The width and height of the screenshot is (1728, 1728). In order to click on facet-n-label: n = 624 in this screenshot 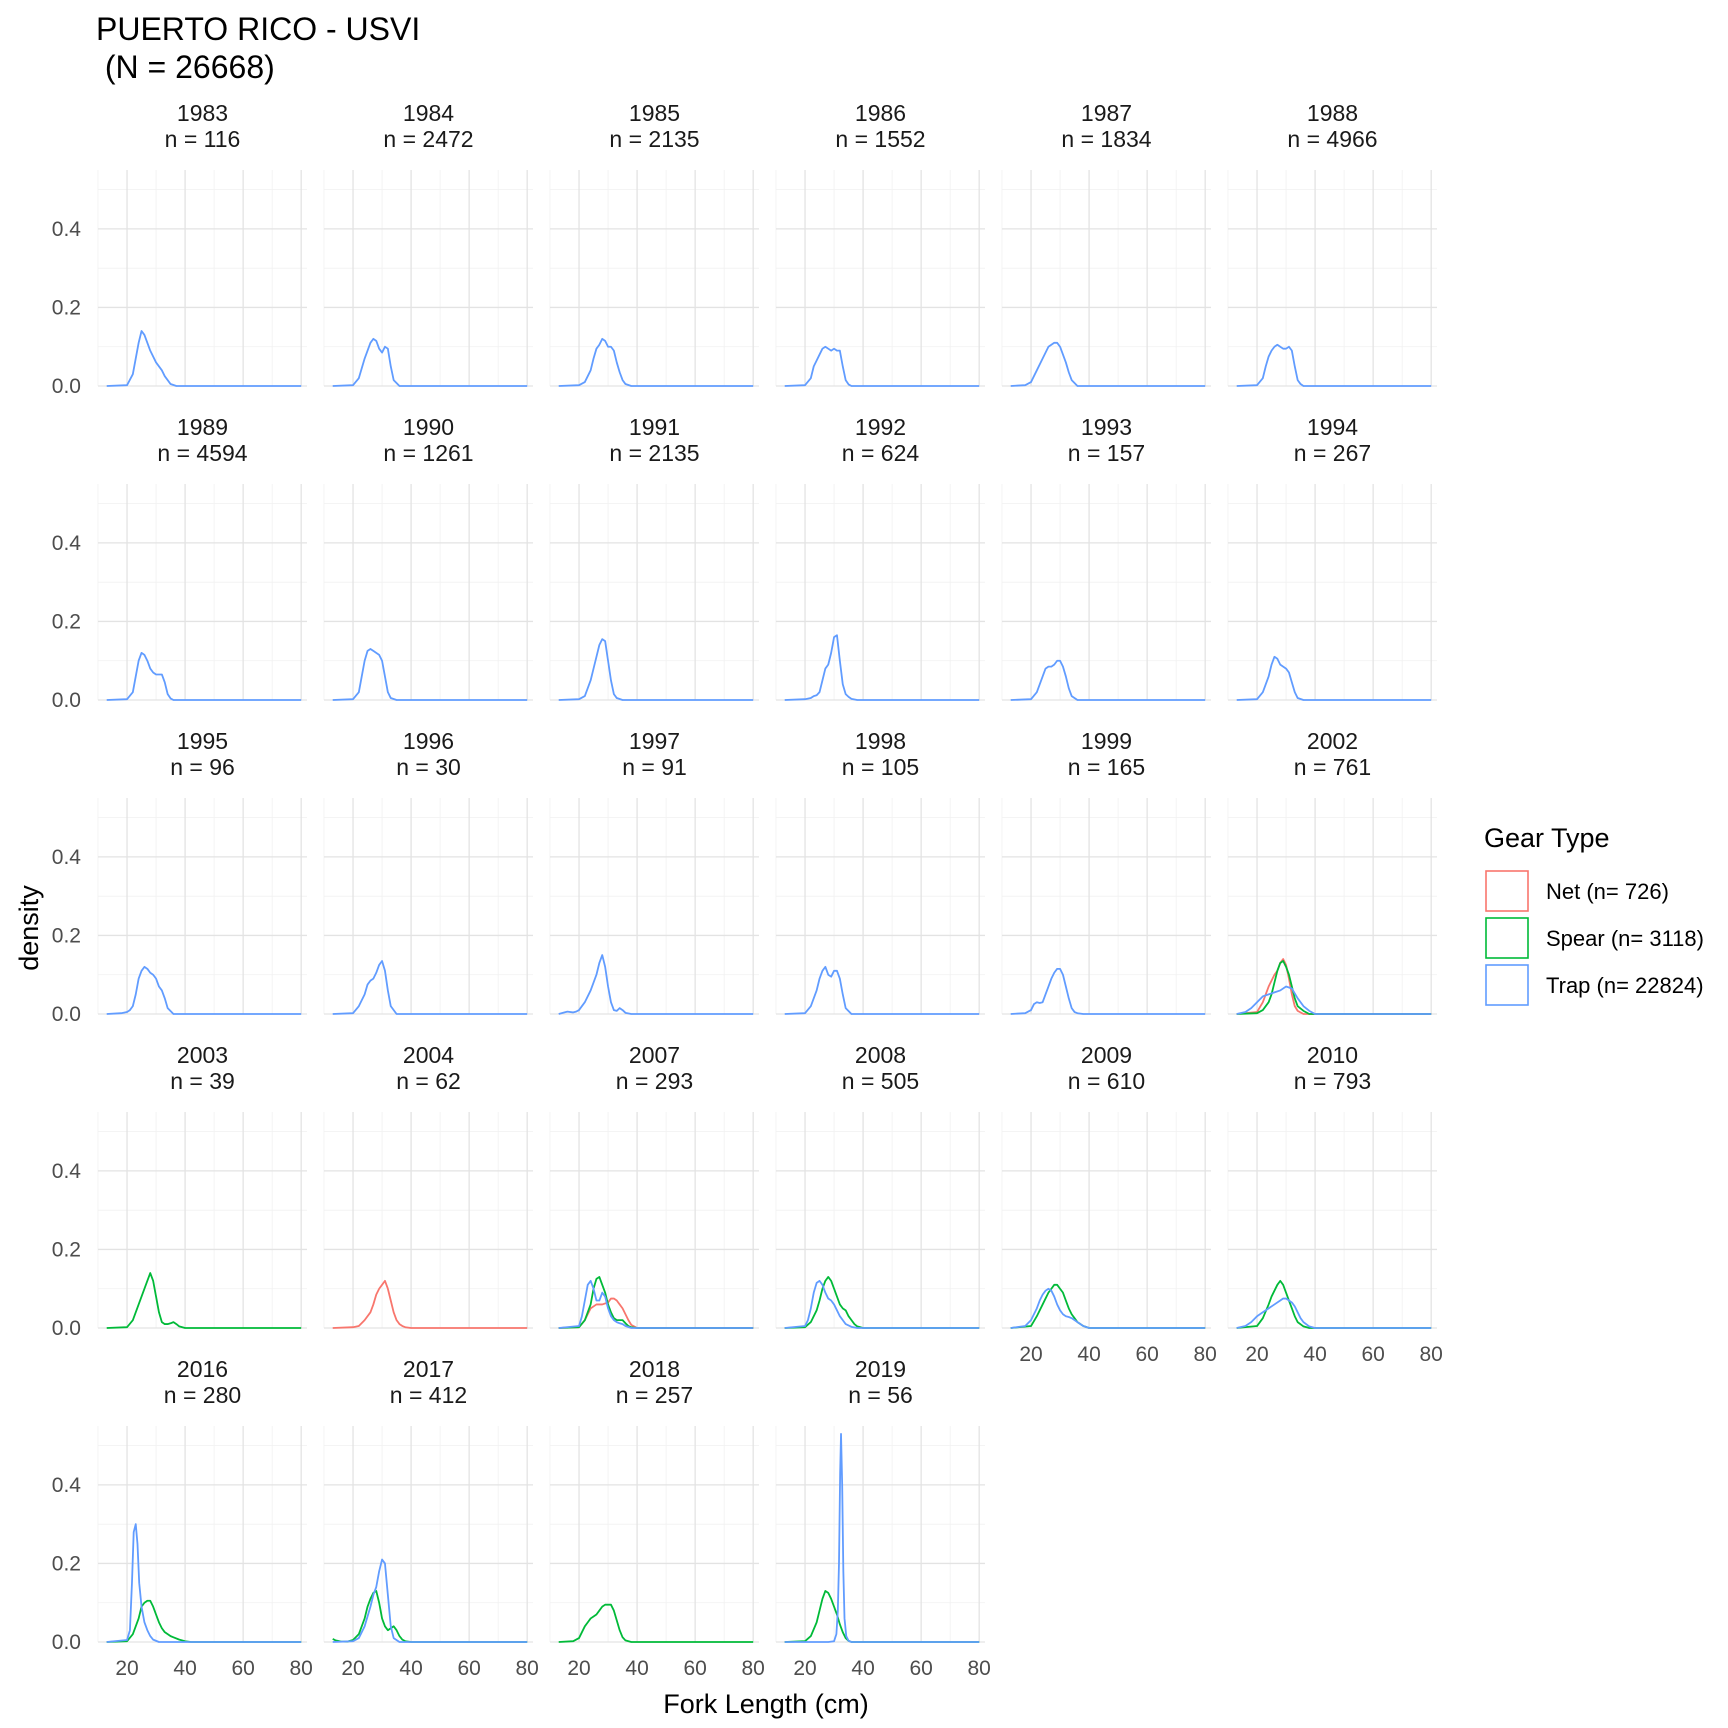, I will do `click(881, 453)`.